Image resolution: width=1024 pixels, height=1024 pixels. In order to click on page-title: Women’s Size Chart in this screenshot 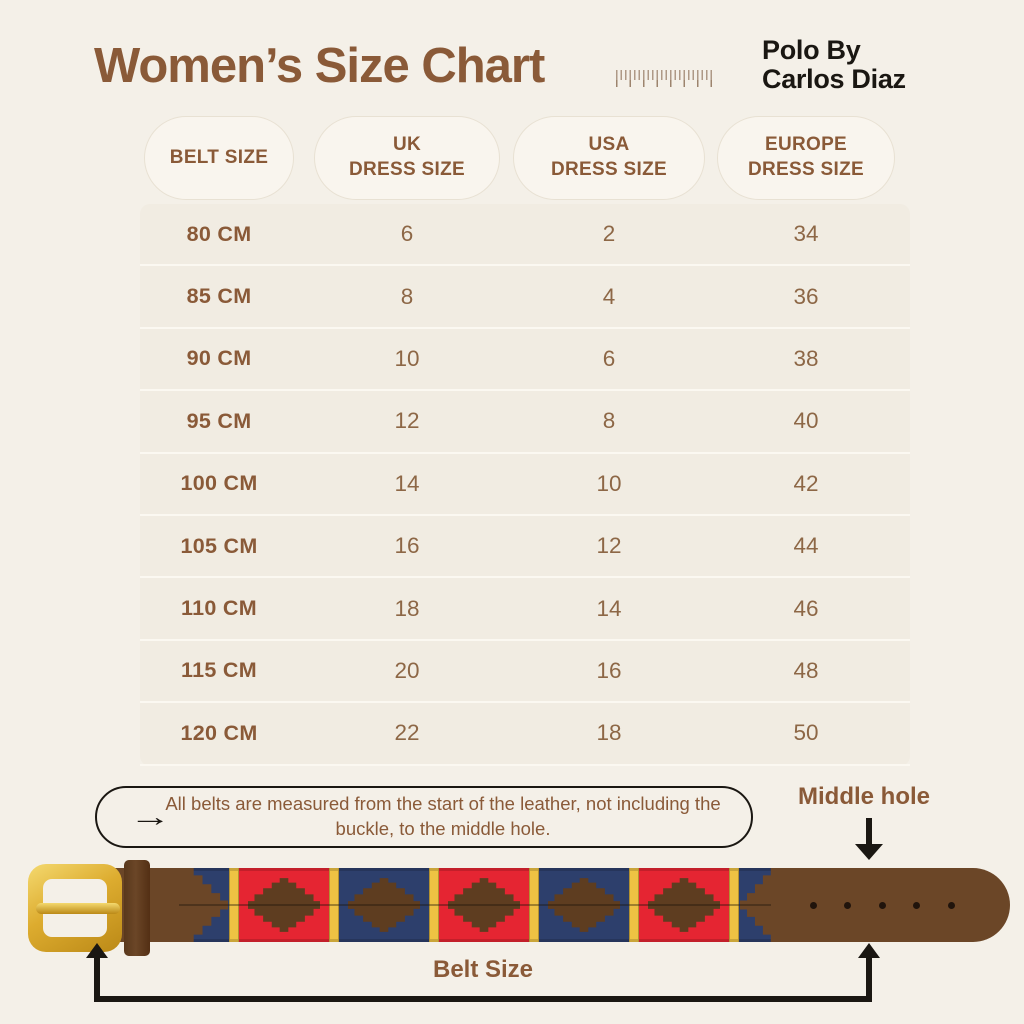, I will do `click(319, 66)`.